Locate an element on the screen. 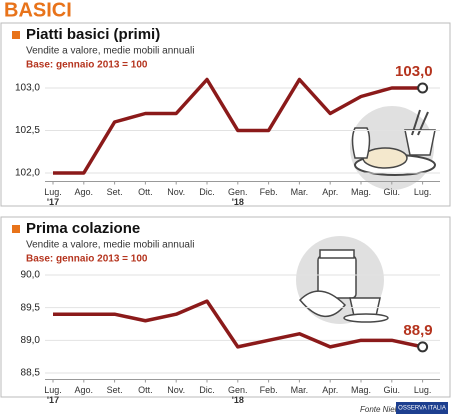 The width and height of the screenshot is (451, 416). logo: OSSERVA ITALIA is located at coordinates (422, 409).